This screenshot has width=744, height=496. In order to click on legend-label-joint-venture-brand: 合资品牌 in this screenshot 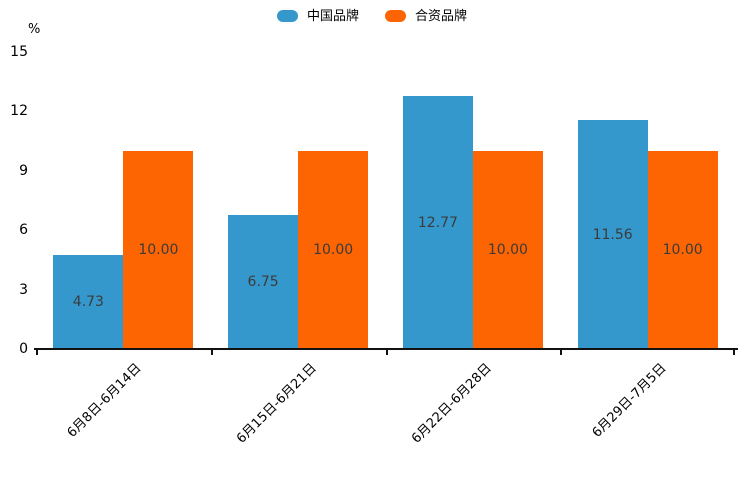, I will do `click(441, 16)`.